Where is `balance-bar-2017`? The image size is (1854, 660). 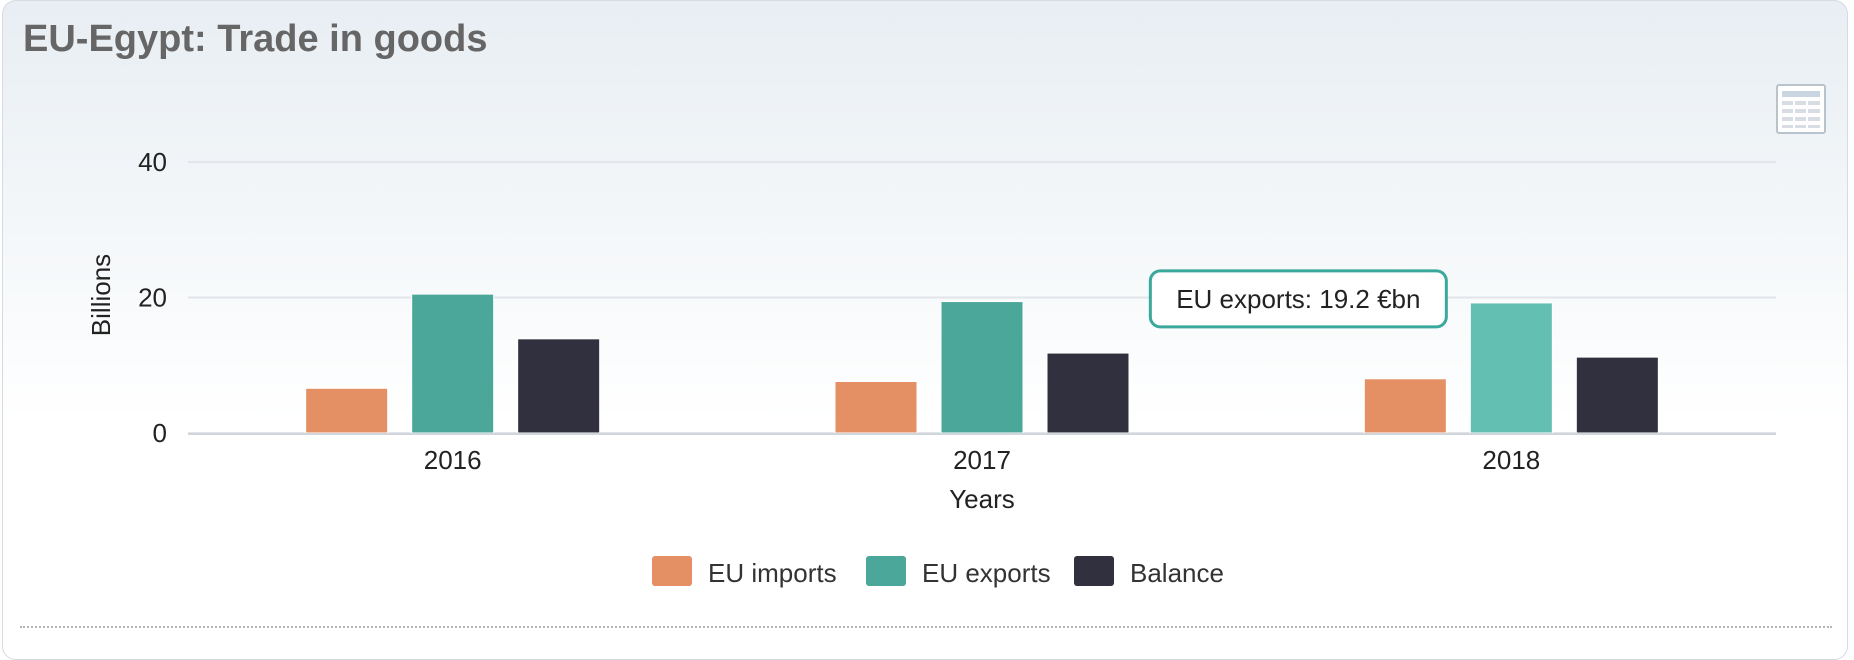
balance-bar-2017 is located at coordinates (1088, 393).